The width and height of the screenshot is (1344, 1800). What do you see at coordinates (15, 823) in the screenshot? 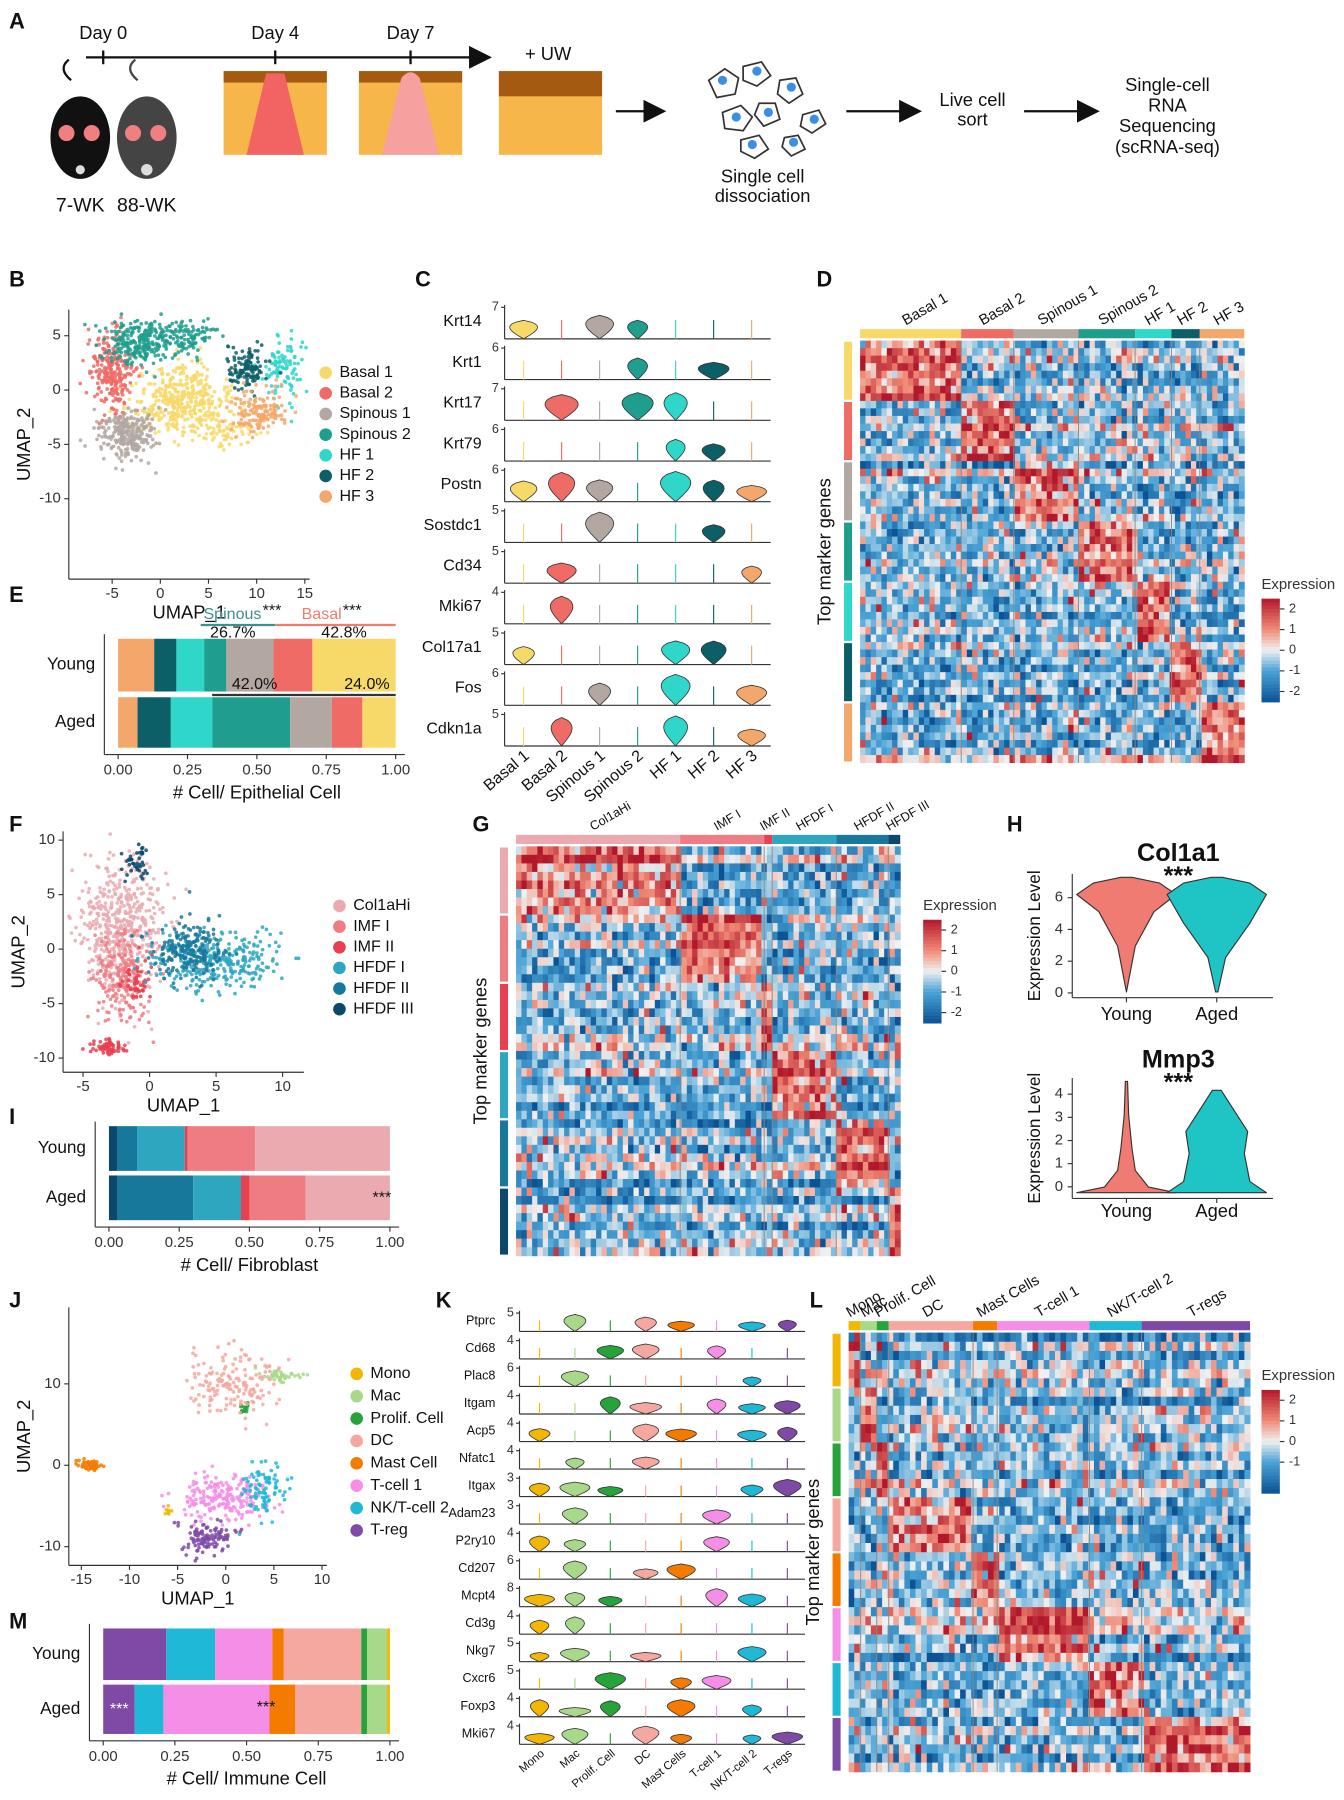
I see `panel-label: F` at bounding box center [15, 823].